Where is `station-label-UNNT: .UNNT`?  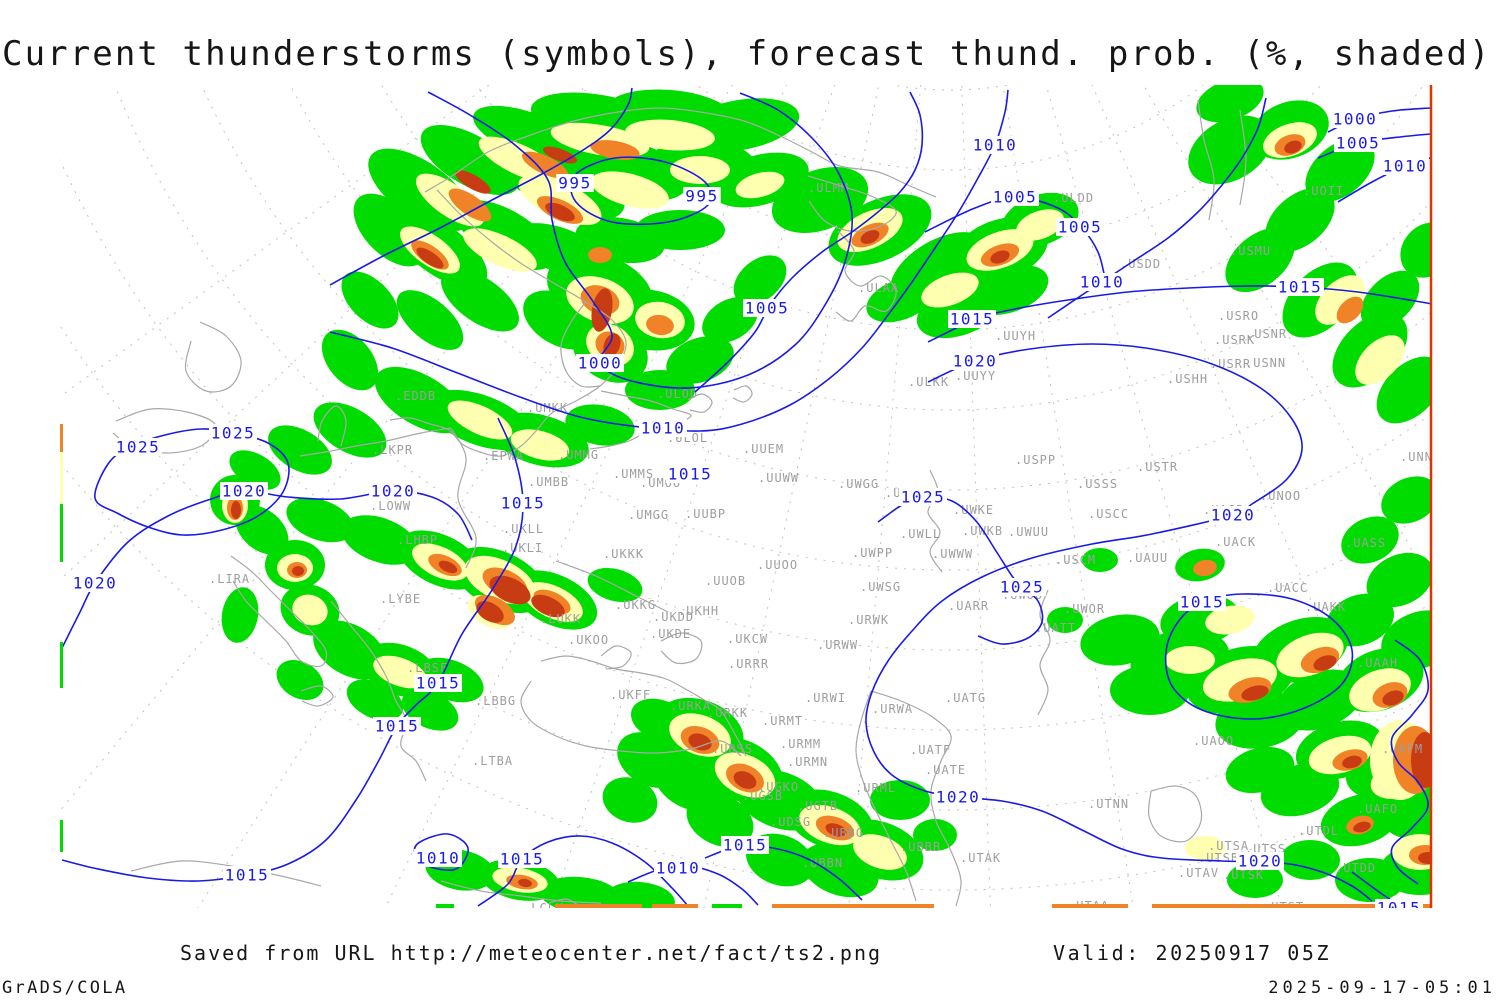 station-label-UNNT: .UNNT is located at coordinates (1420, 457).